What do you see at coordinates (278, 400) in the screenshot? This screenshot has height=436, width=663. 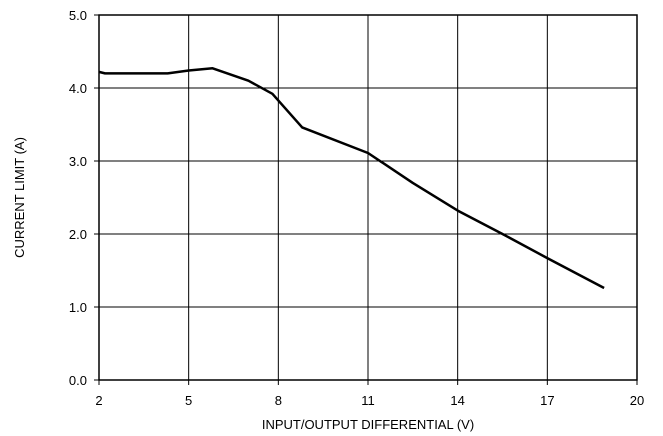 I see `x-tick-label-2: 8` at bounding box center [278, 400].